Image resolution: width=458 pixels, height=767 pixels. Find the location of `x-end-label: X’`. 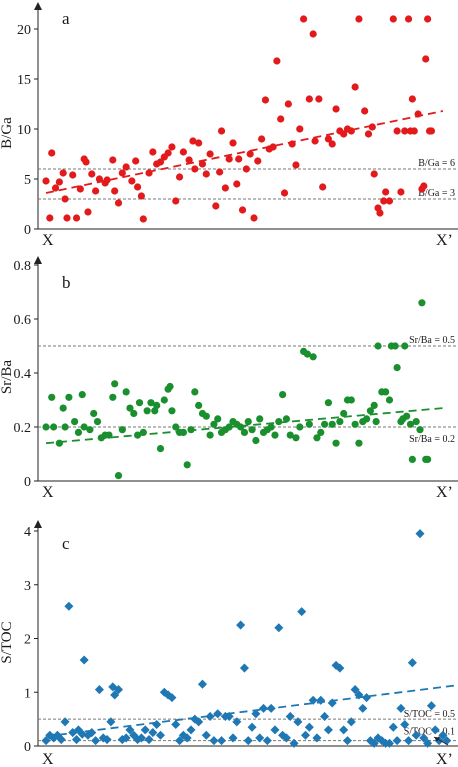

x-end-label: X’ is located at coordinates (444, 240).